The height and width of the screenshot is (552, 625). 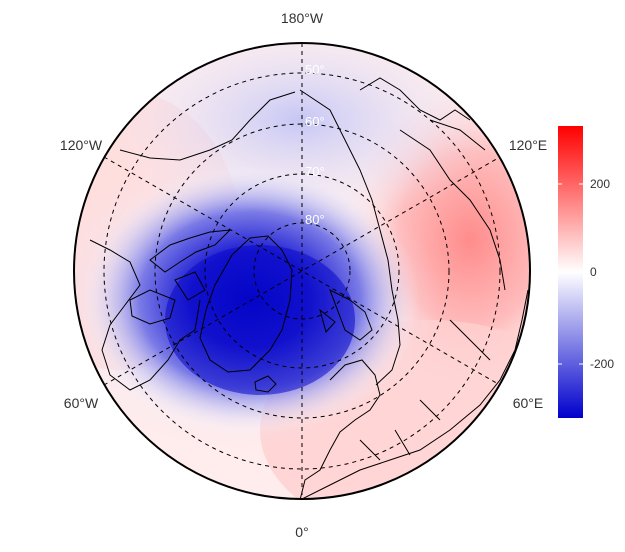 I want to click on lon-label-upper-left: 120°W, so click(x=81, y=145).